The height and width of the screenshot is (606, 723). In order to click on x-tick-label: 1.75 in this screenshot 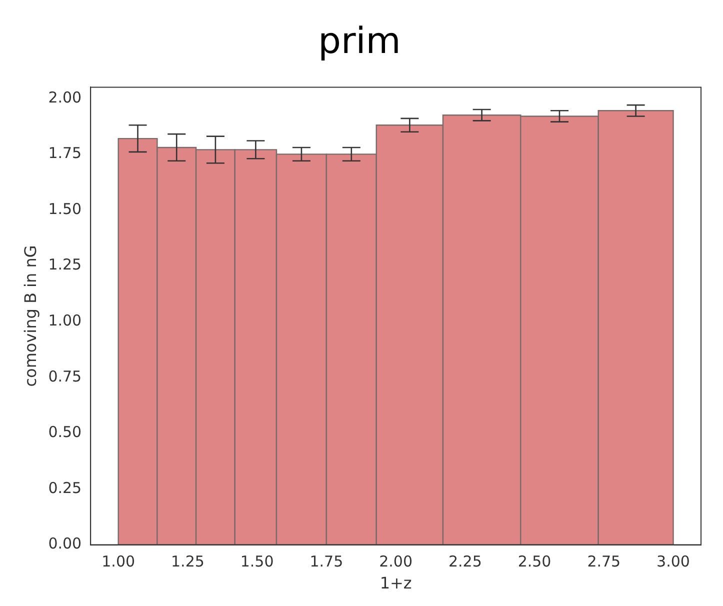, I will do `click(327, 561)`.